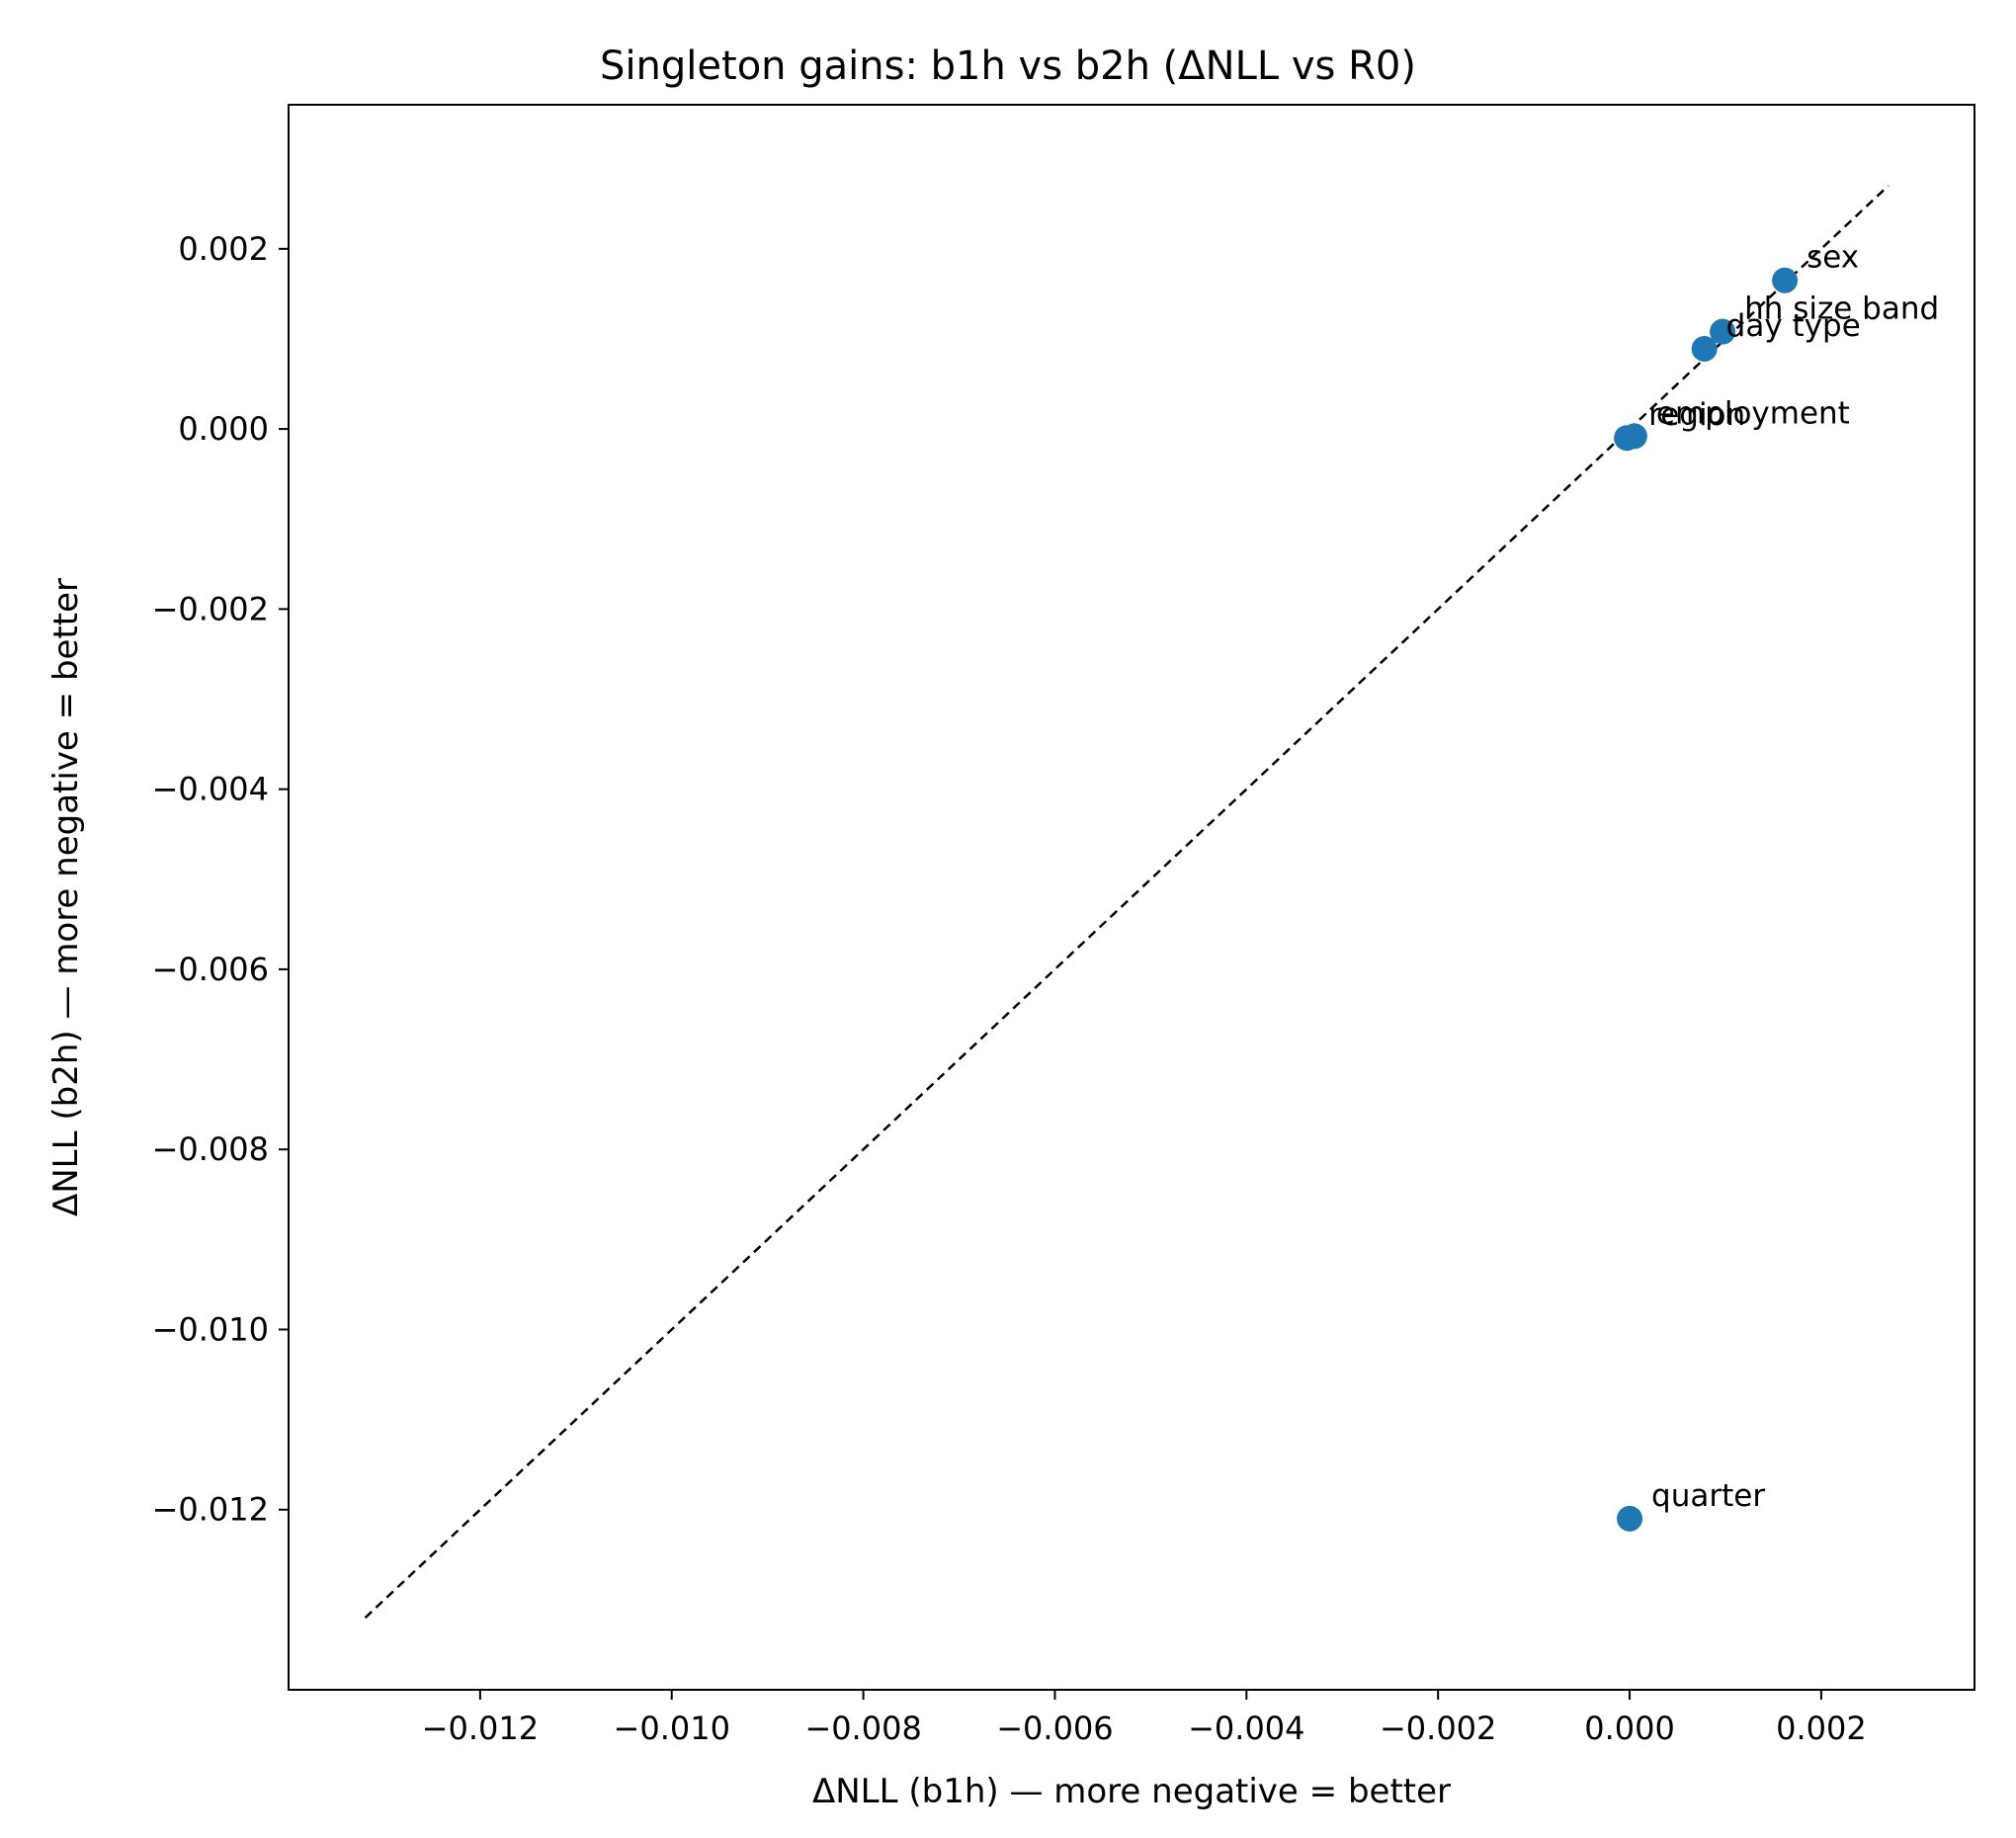  I want to click on x-tick-label: −0.004, so click(1246, 1728).